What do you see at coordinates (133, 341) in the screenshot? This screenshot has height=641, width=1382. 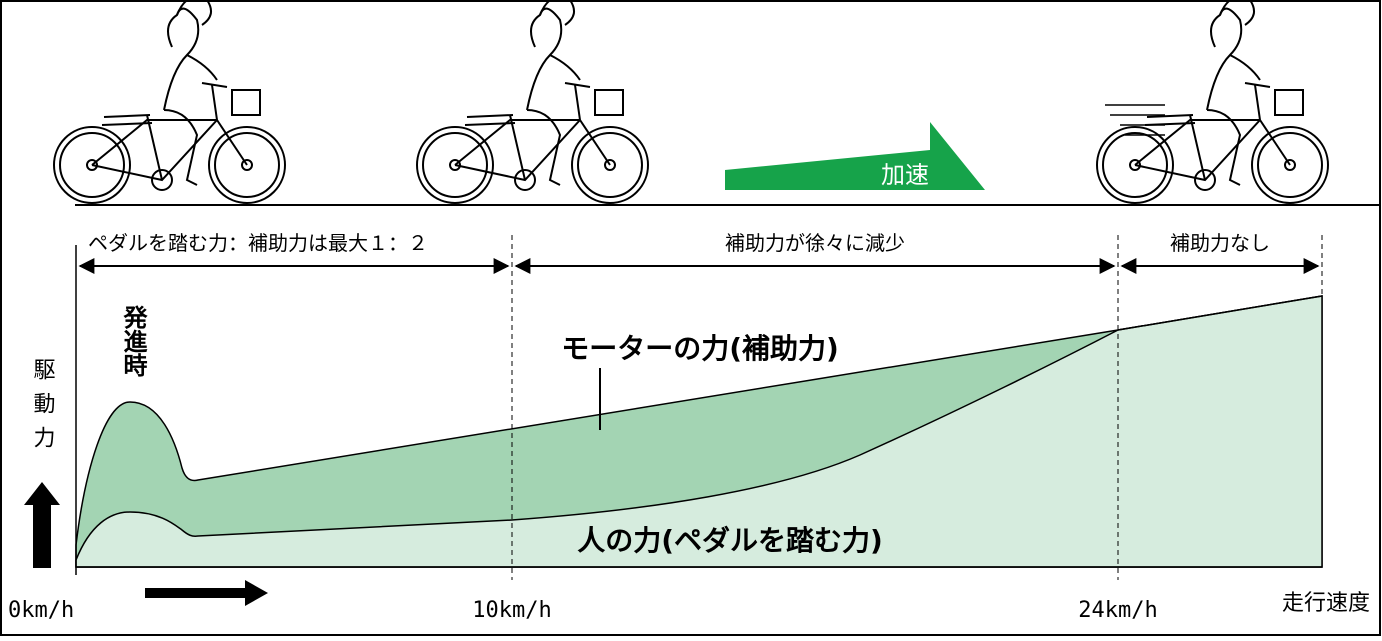 I see `start-label: 発進時` at bounding box center [133, 341].